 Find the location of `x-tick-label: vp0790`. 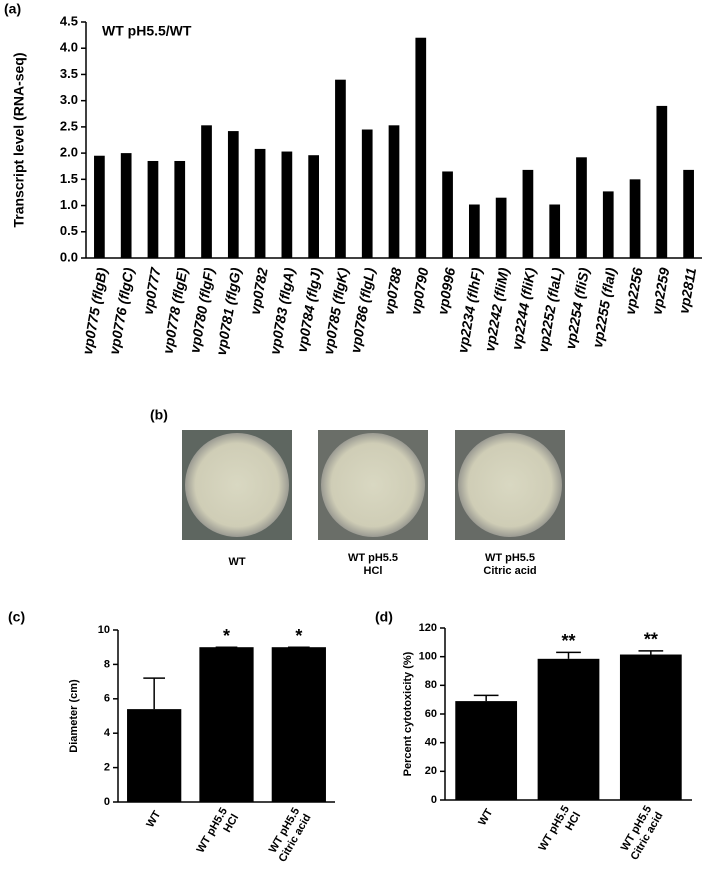

x-tick-label: vp0790 is located at coordinates (419, 291).